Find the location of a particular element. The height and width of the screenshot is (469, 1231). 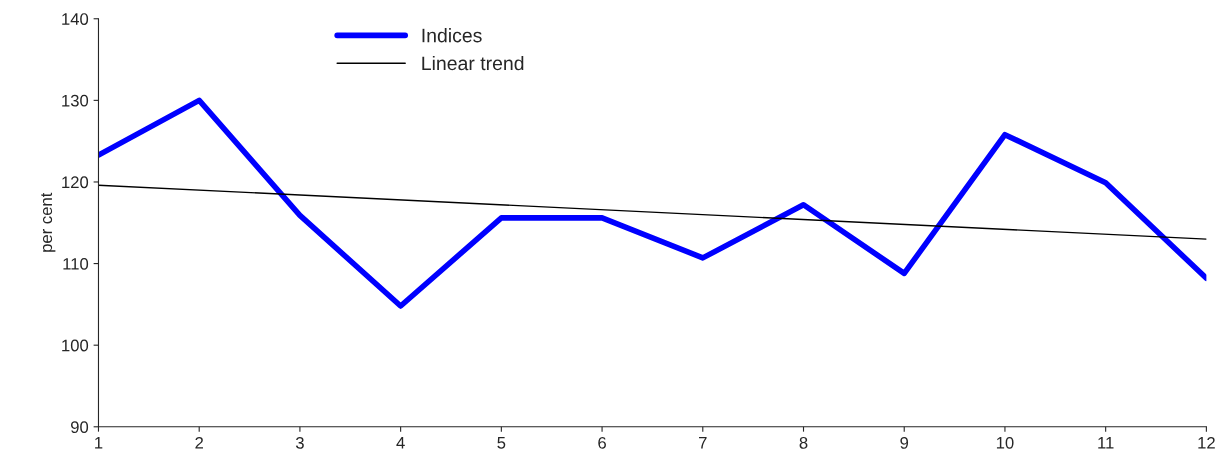

x-tick-label: 6 is located at coordinates (602, 442).